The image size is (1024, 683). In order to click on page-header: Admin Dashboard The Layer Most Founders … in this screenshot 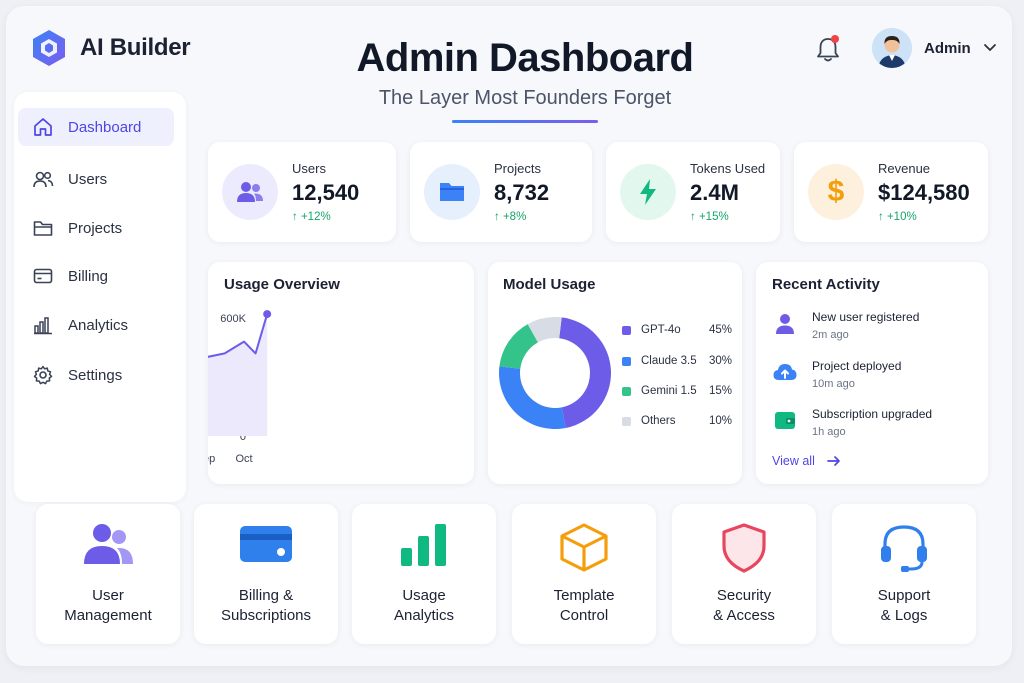, I will do `click(525, 79)`.